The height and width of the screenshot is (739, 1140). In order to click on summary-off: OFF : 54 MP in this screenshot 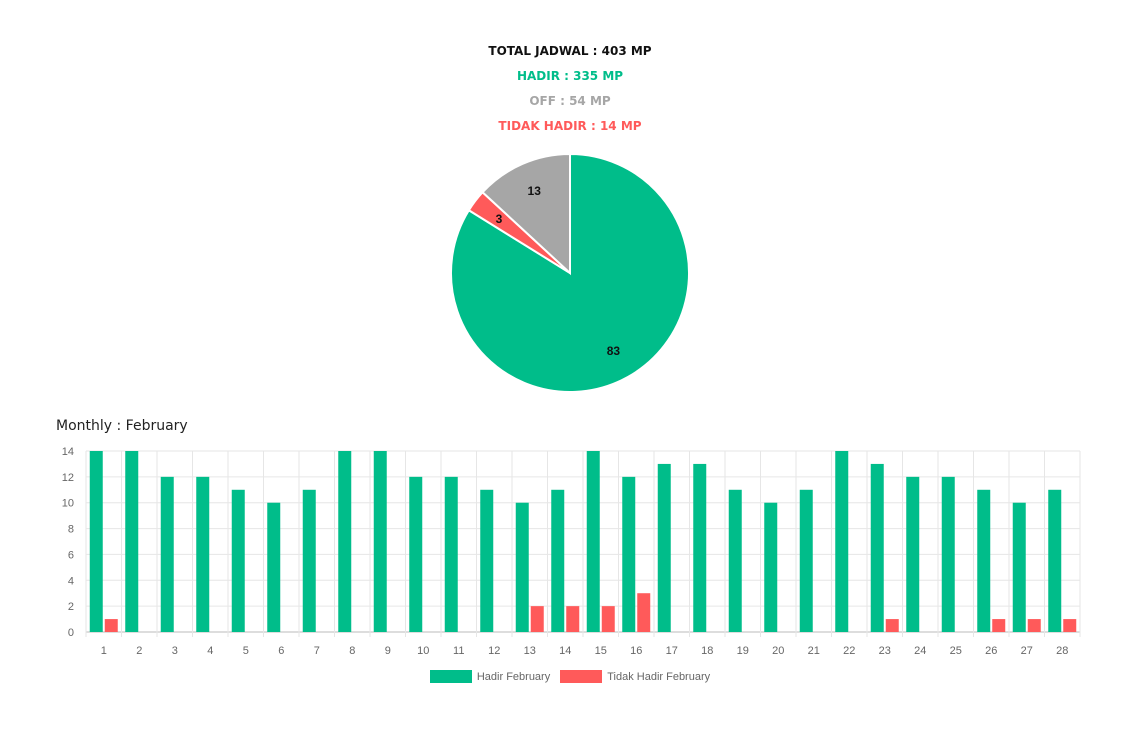, I will do `click(570, 101)`.